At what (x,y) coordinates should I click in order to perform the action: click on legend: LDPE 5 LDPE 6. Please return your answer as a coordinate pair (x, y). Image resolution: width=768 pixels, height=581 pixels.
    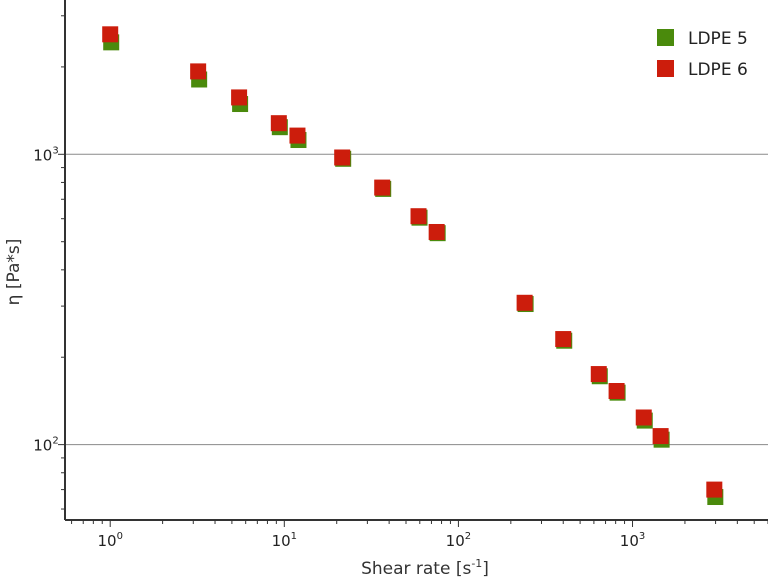
    Looking at the image, I should click on (702, 54).